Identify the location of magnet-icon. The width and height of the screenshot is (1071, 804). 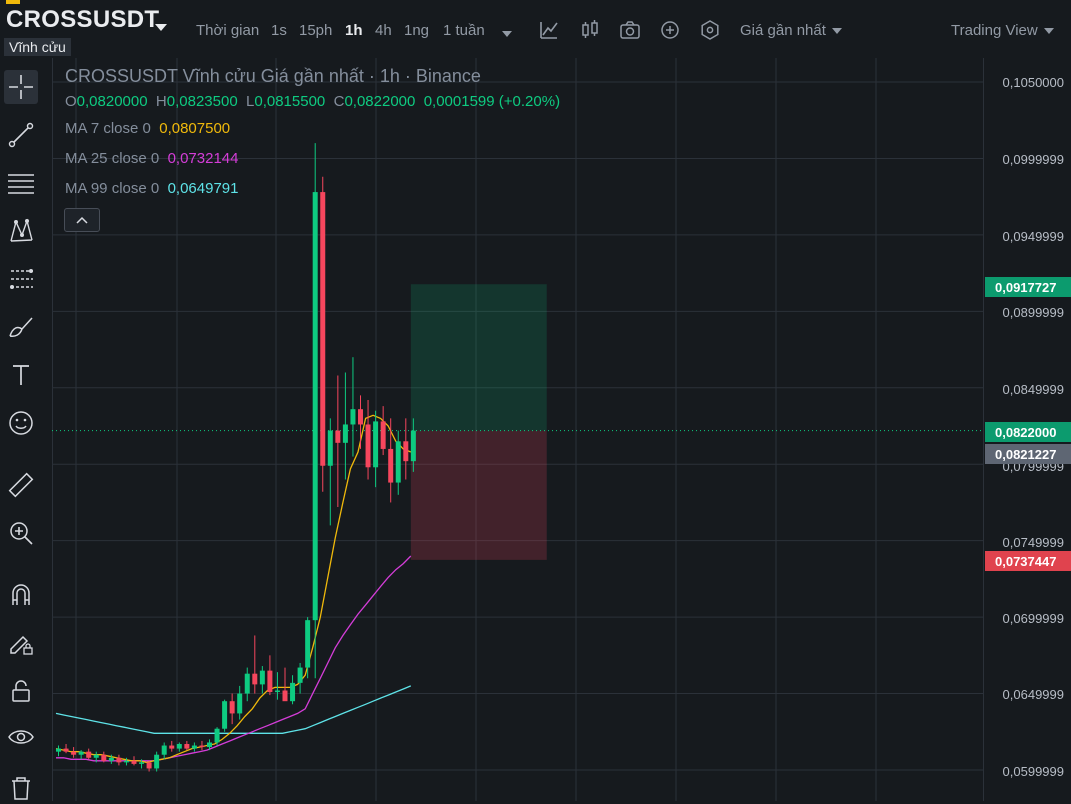
(21, 594).